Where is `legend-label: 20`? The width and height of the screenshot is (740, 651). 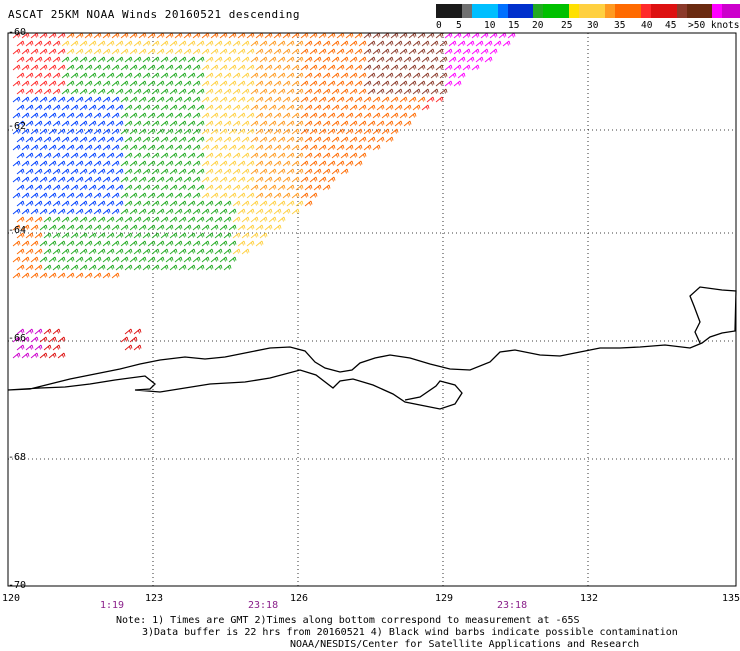 legend-label: 20 is located at coordinates (538, 25).